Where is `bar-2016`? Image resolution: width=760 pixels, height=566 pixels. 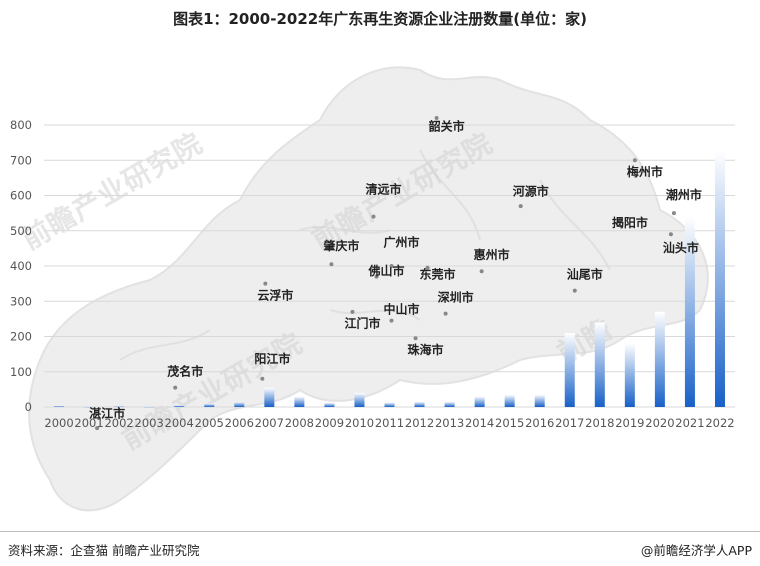 bar-2016 is located at coordinates (539, 400).